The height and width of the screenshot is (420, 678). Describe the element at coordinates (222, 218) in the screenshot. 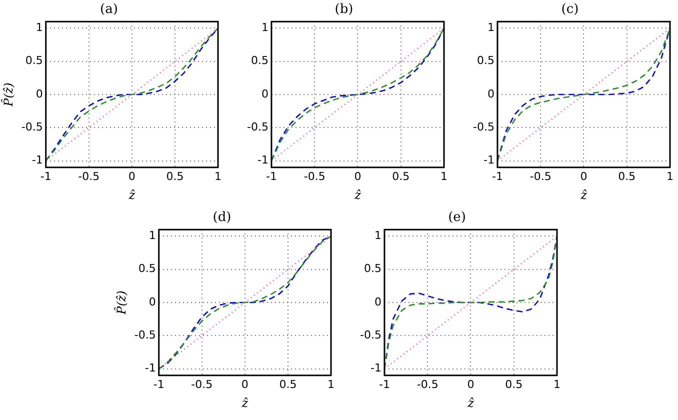

I see `chart-title: (d)` at that location.